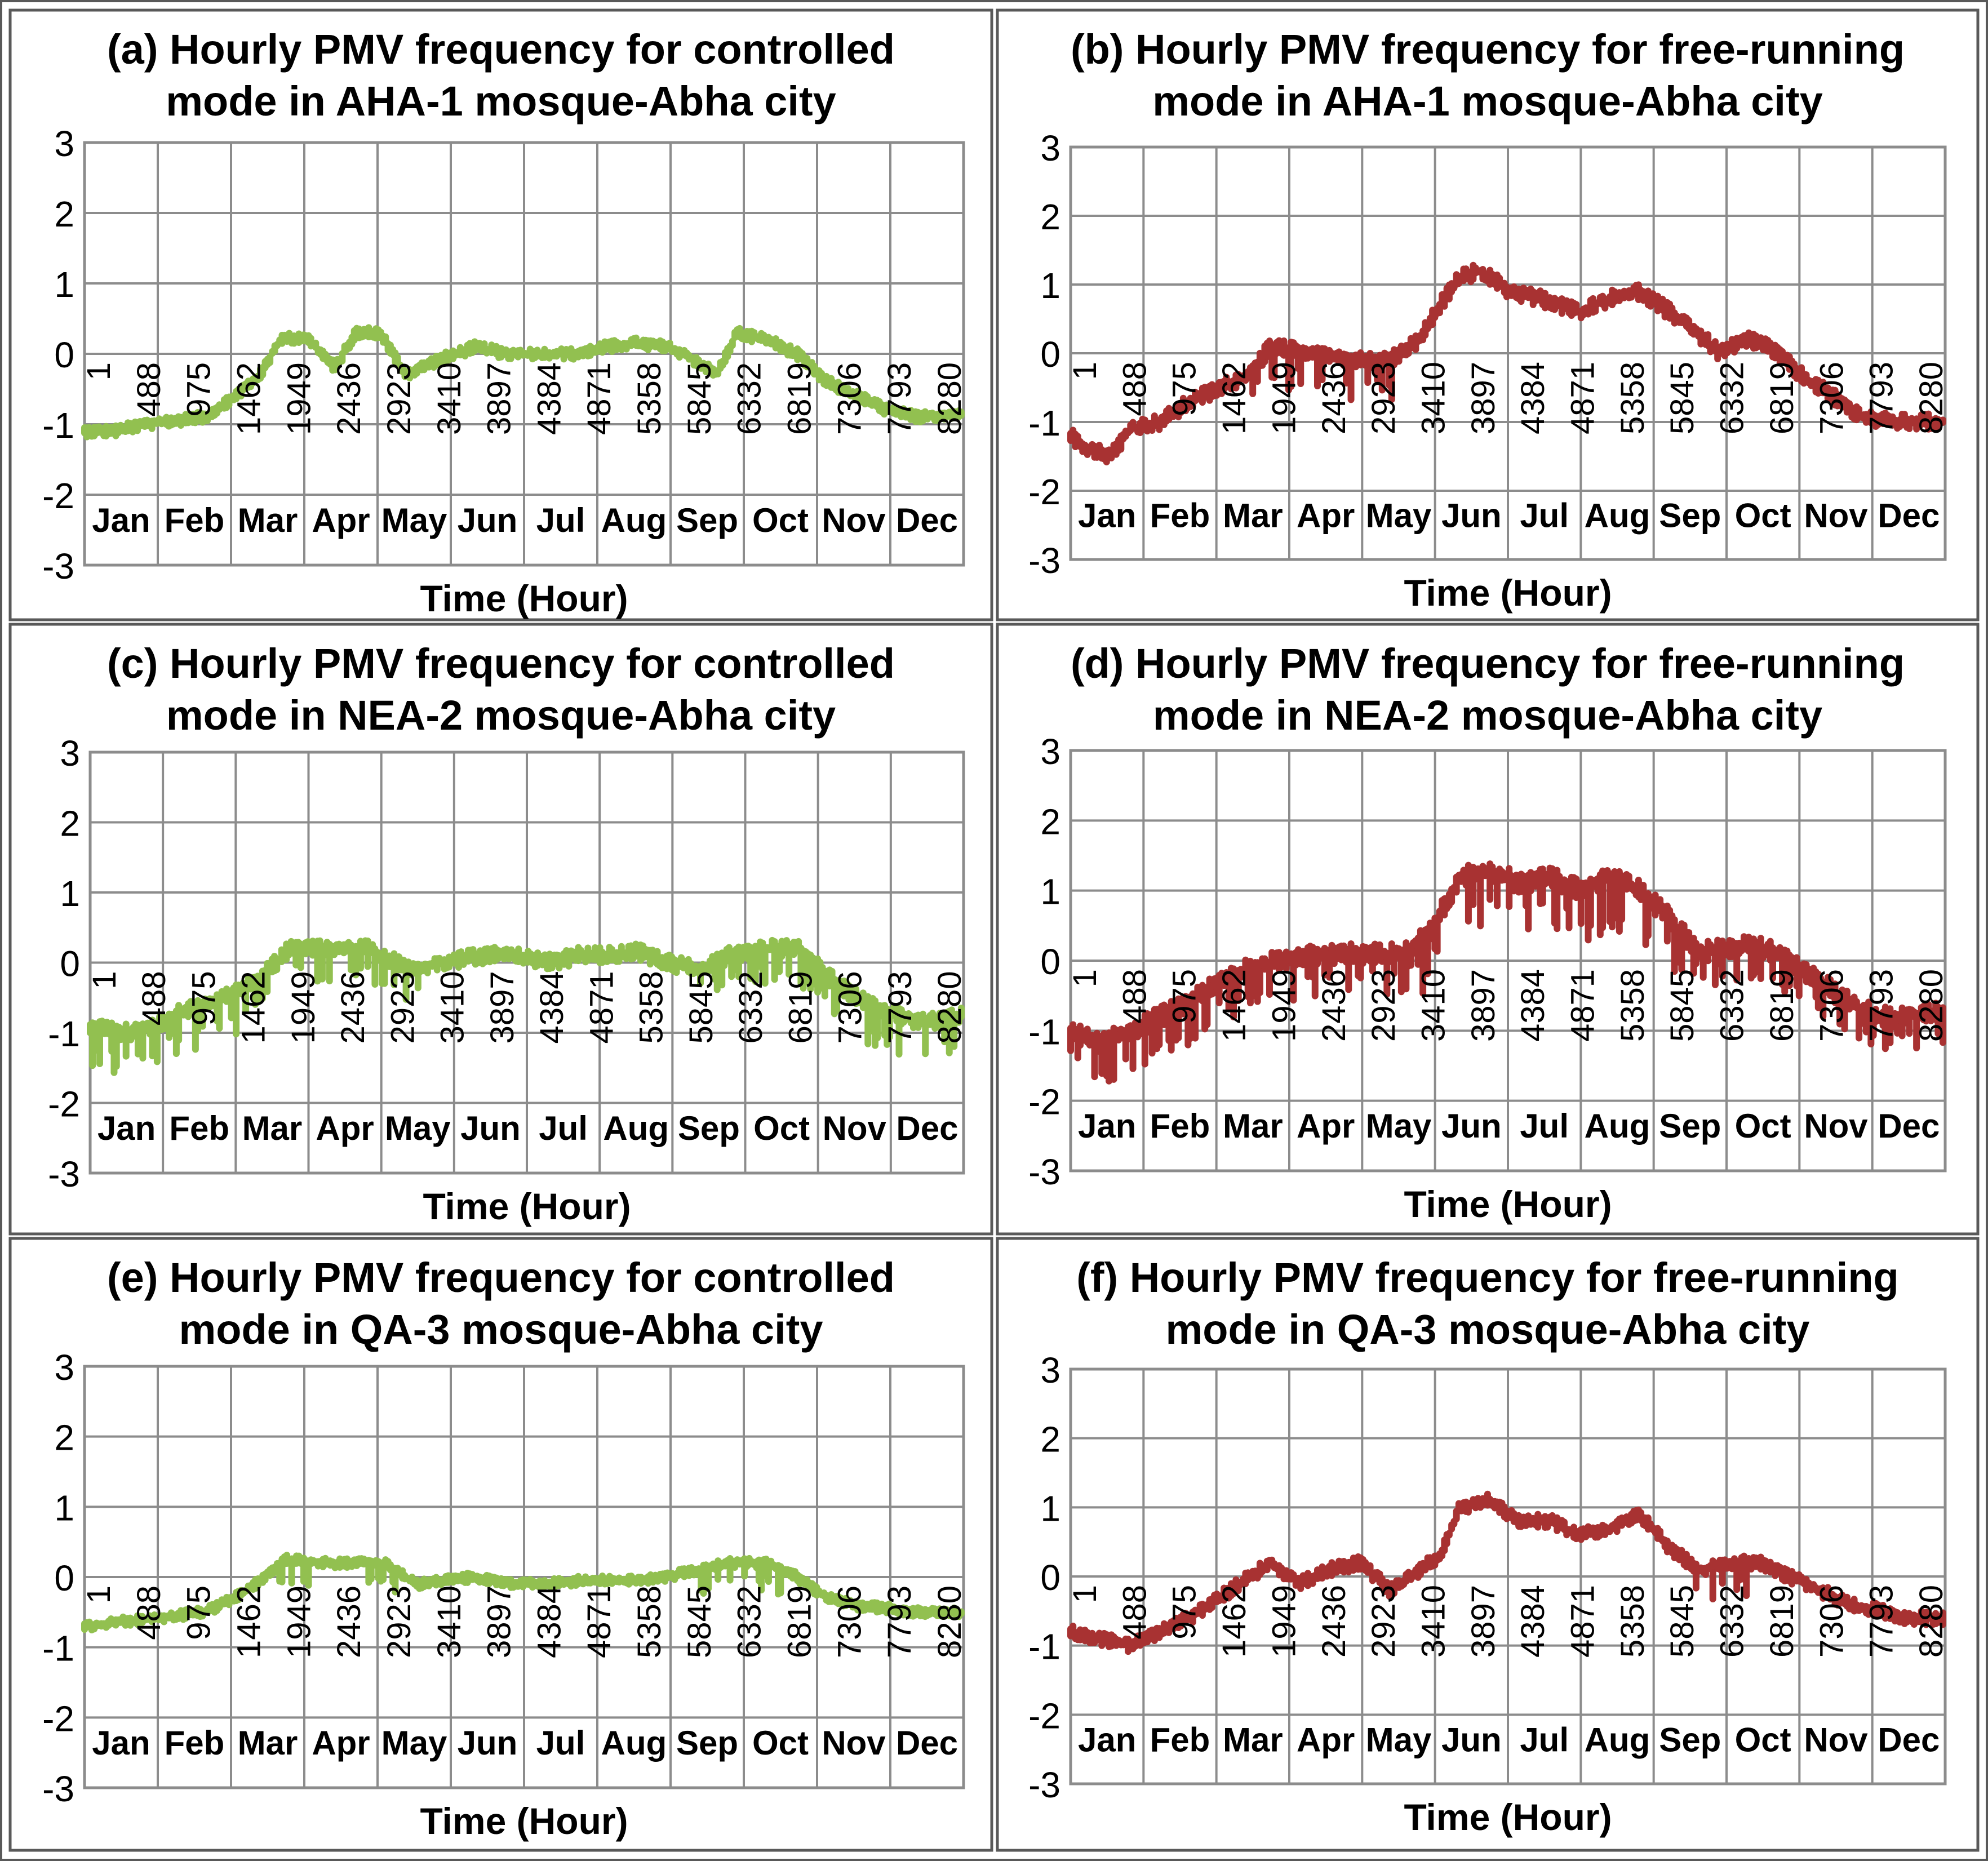  I want to click on plot-border, so click(526, 962).